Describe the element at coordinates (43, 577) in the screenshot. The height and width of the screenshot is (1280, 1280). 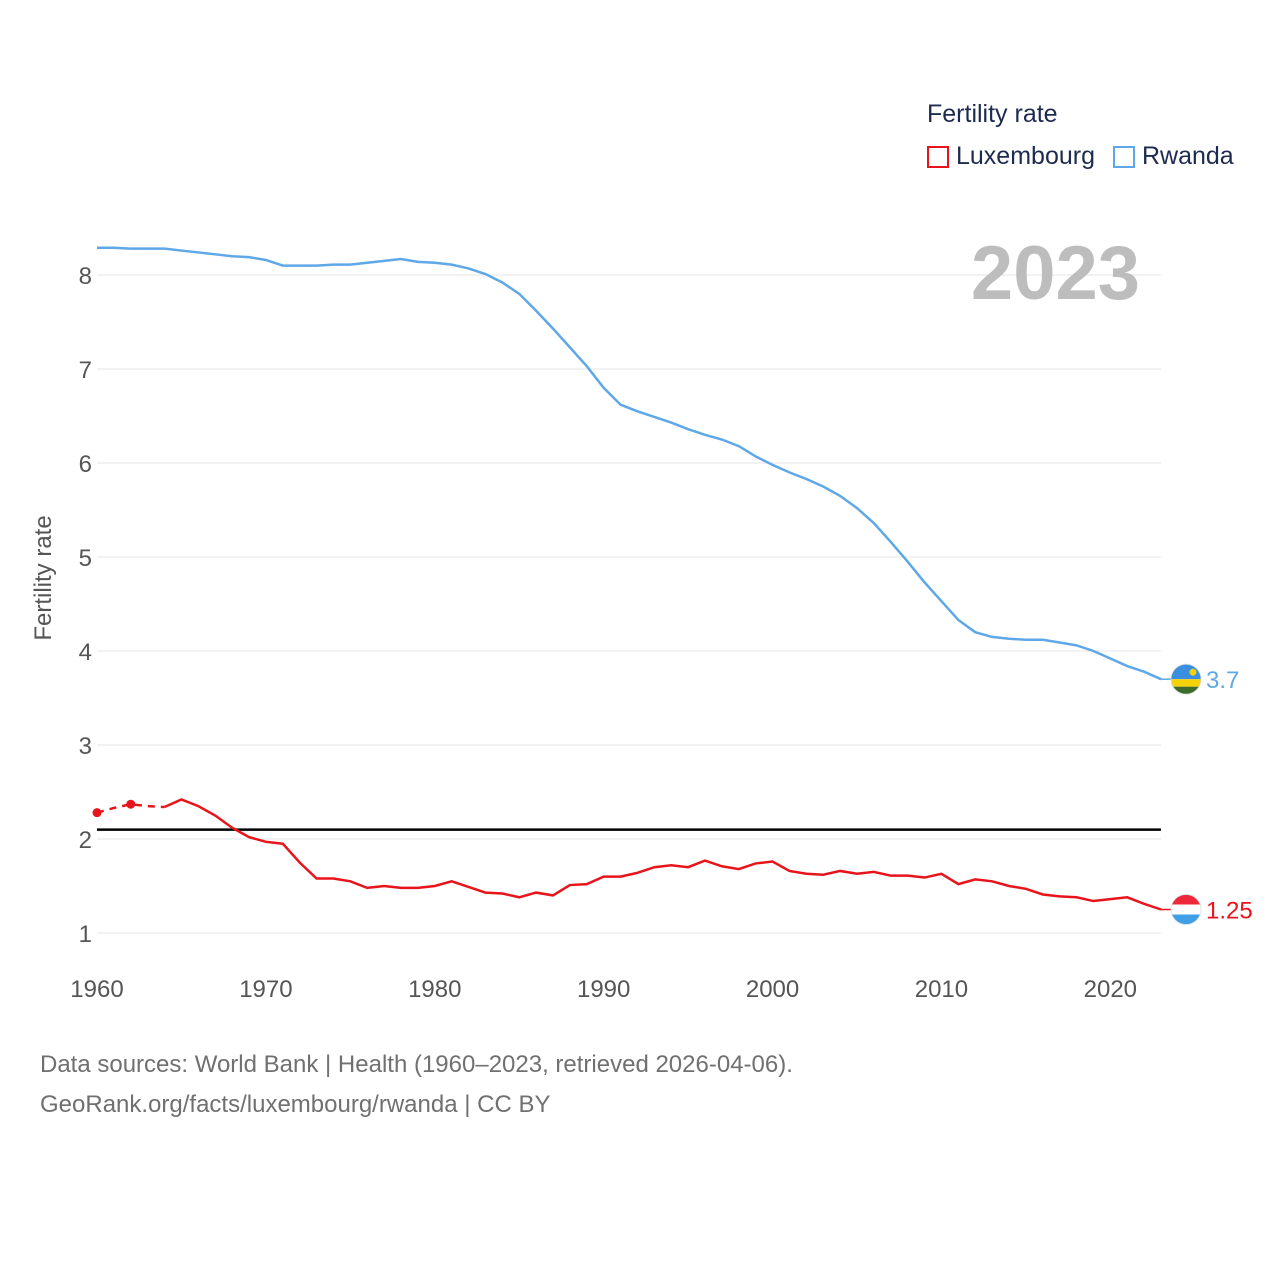
I see `y-axis-label: Fertility rate` at that location.